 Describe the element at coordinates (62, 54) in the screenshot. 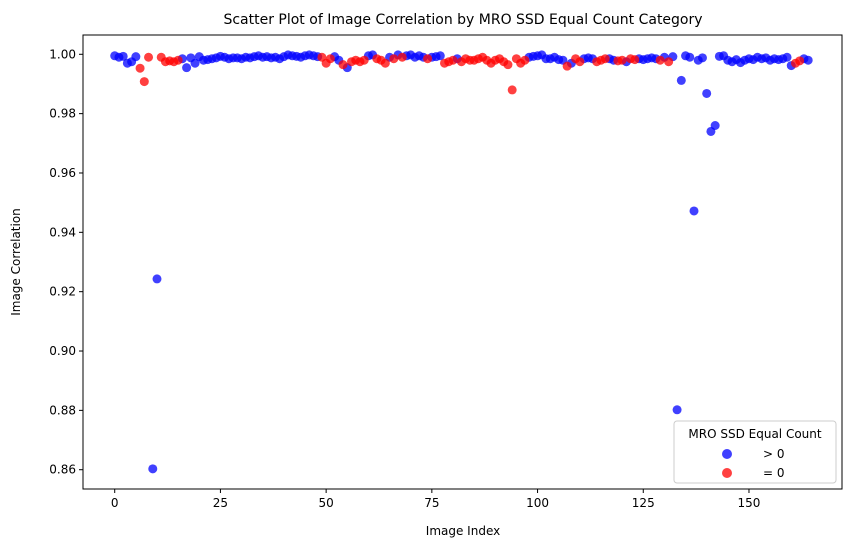

I see `y-tick-label: 1.00` at that location.